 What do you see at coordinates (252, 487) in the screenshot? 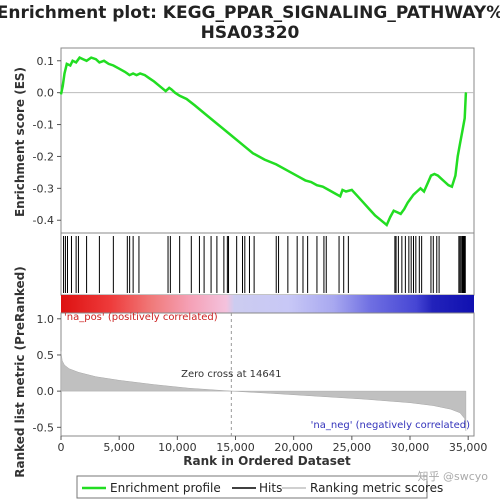
I see `legend-frame` at bounding box center [252, 487].